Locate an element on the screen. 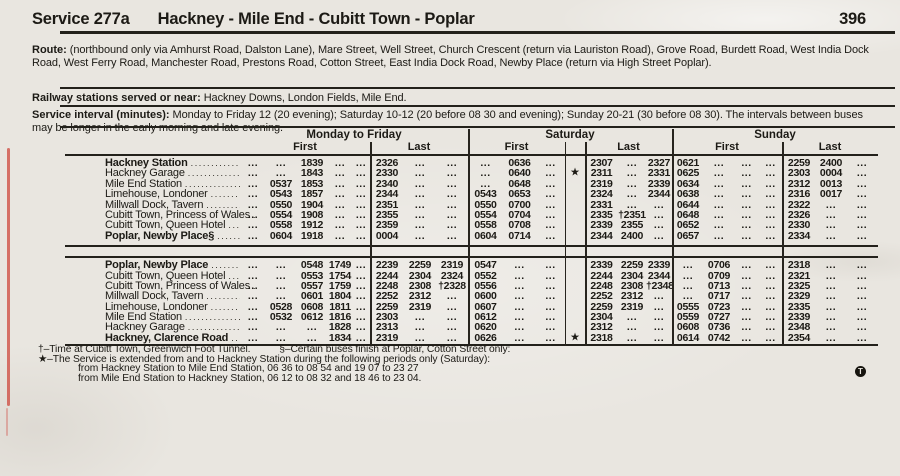 The height and width of the screenshot is (476, 900). time-cell: 0558 is located at coordinates (485, 225).